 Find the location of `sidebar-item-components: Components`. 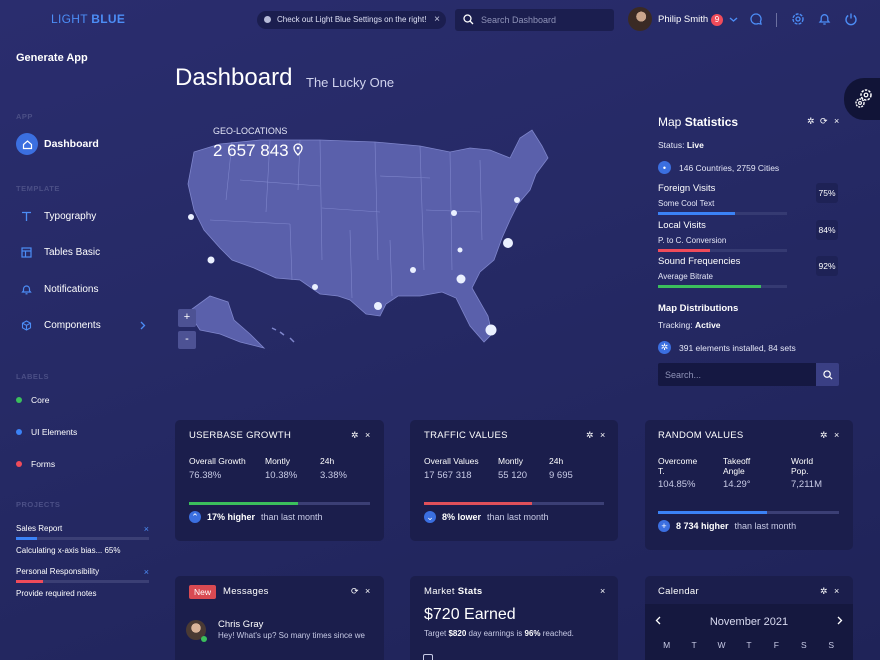

sidebar-item-components: Components is located at coordinates (60, 325).